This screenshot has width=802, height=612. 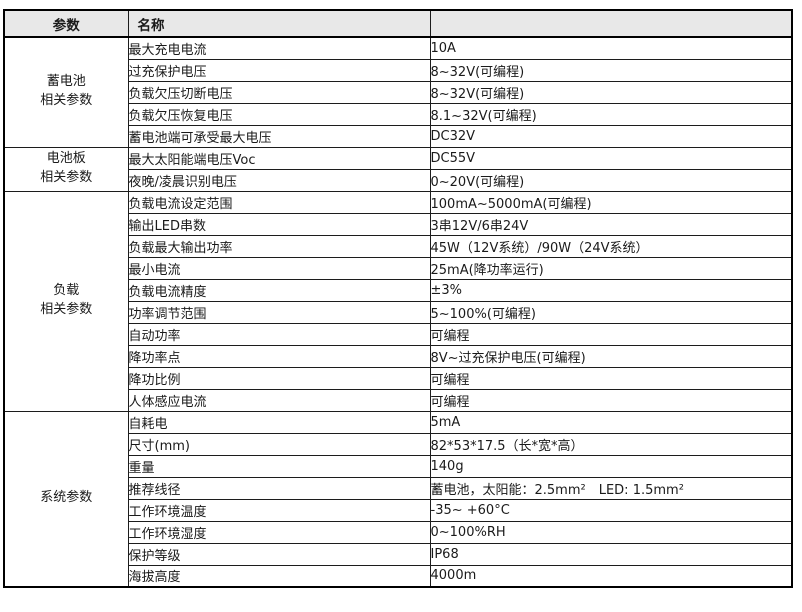 What do you see at coordinates (611, 23) in the screenshot?
I see `header-cell-value` at bounding box center [611, 23].